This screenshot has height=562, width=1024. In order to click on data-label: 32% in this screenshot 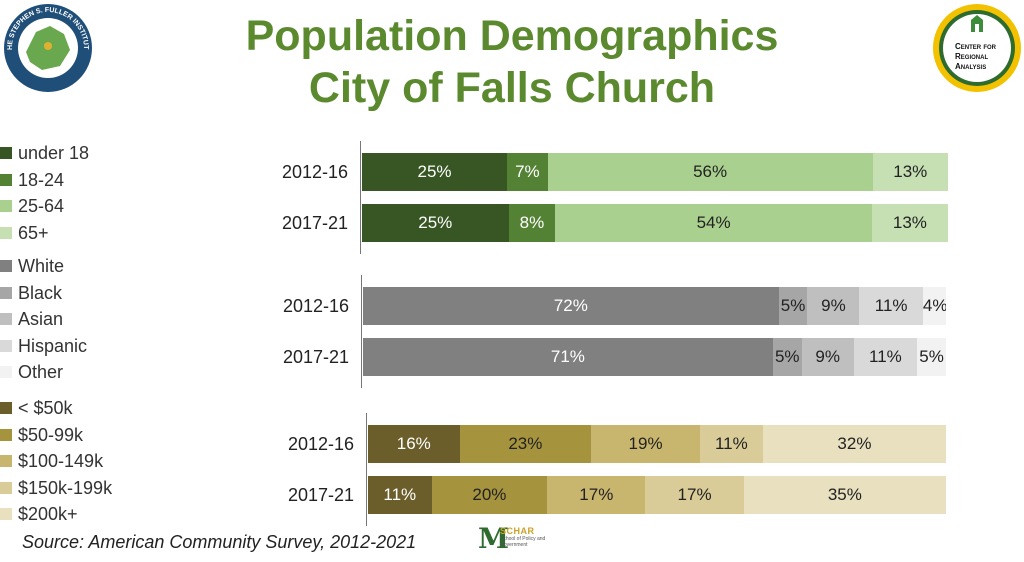, I will do `click(854, 443)`.